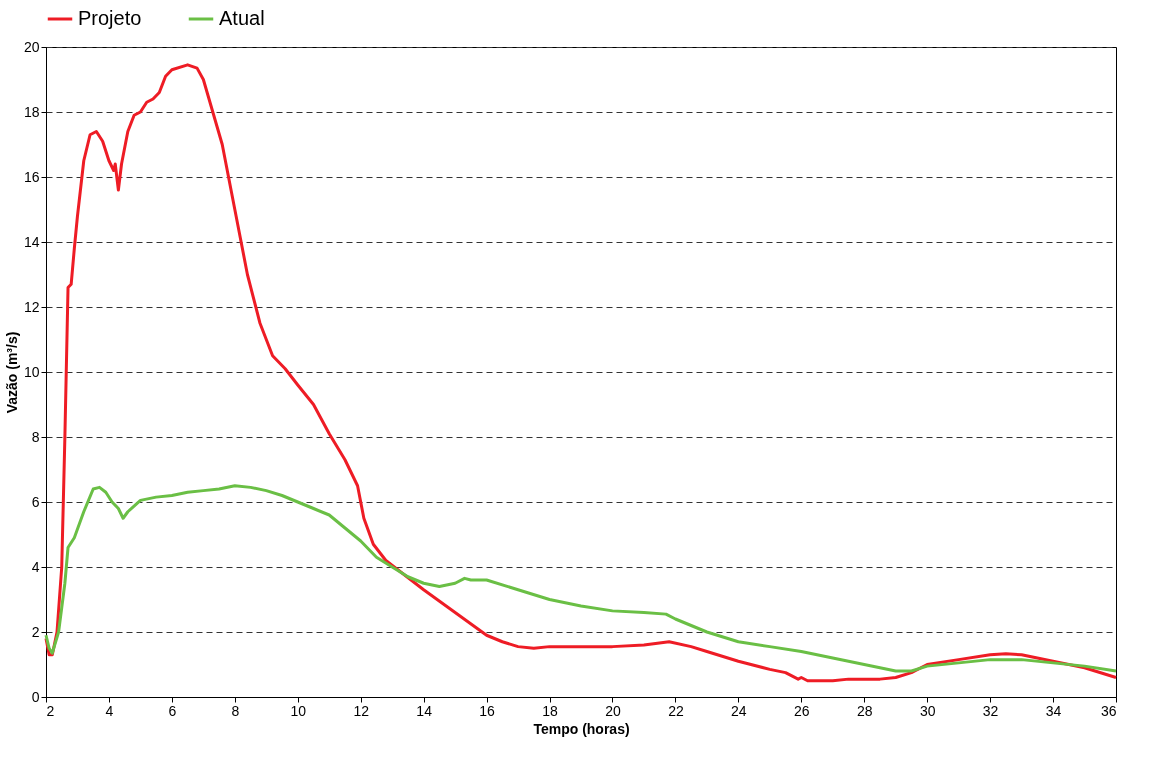 The height and width of the screenshot is (776, 1155). Describe the element at coordinates (424, 710) in the screenshot. I see `x-tick-label: 14` at that location.